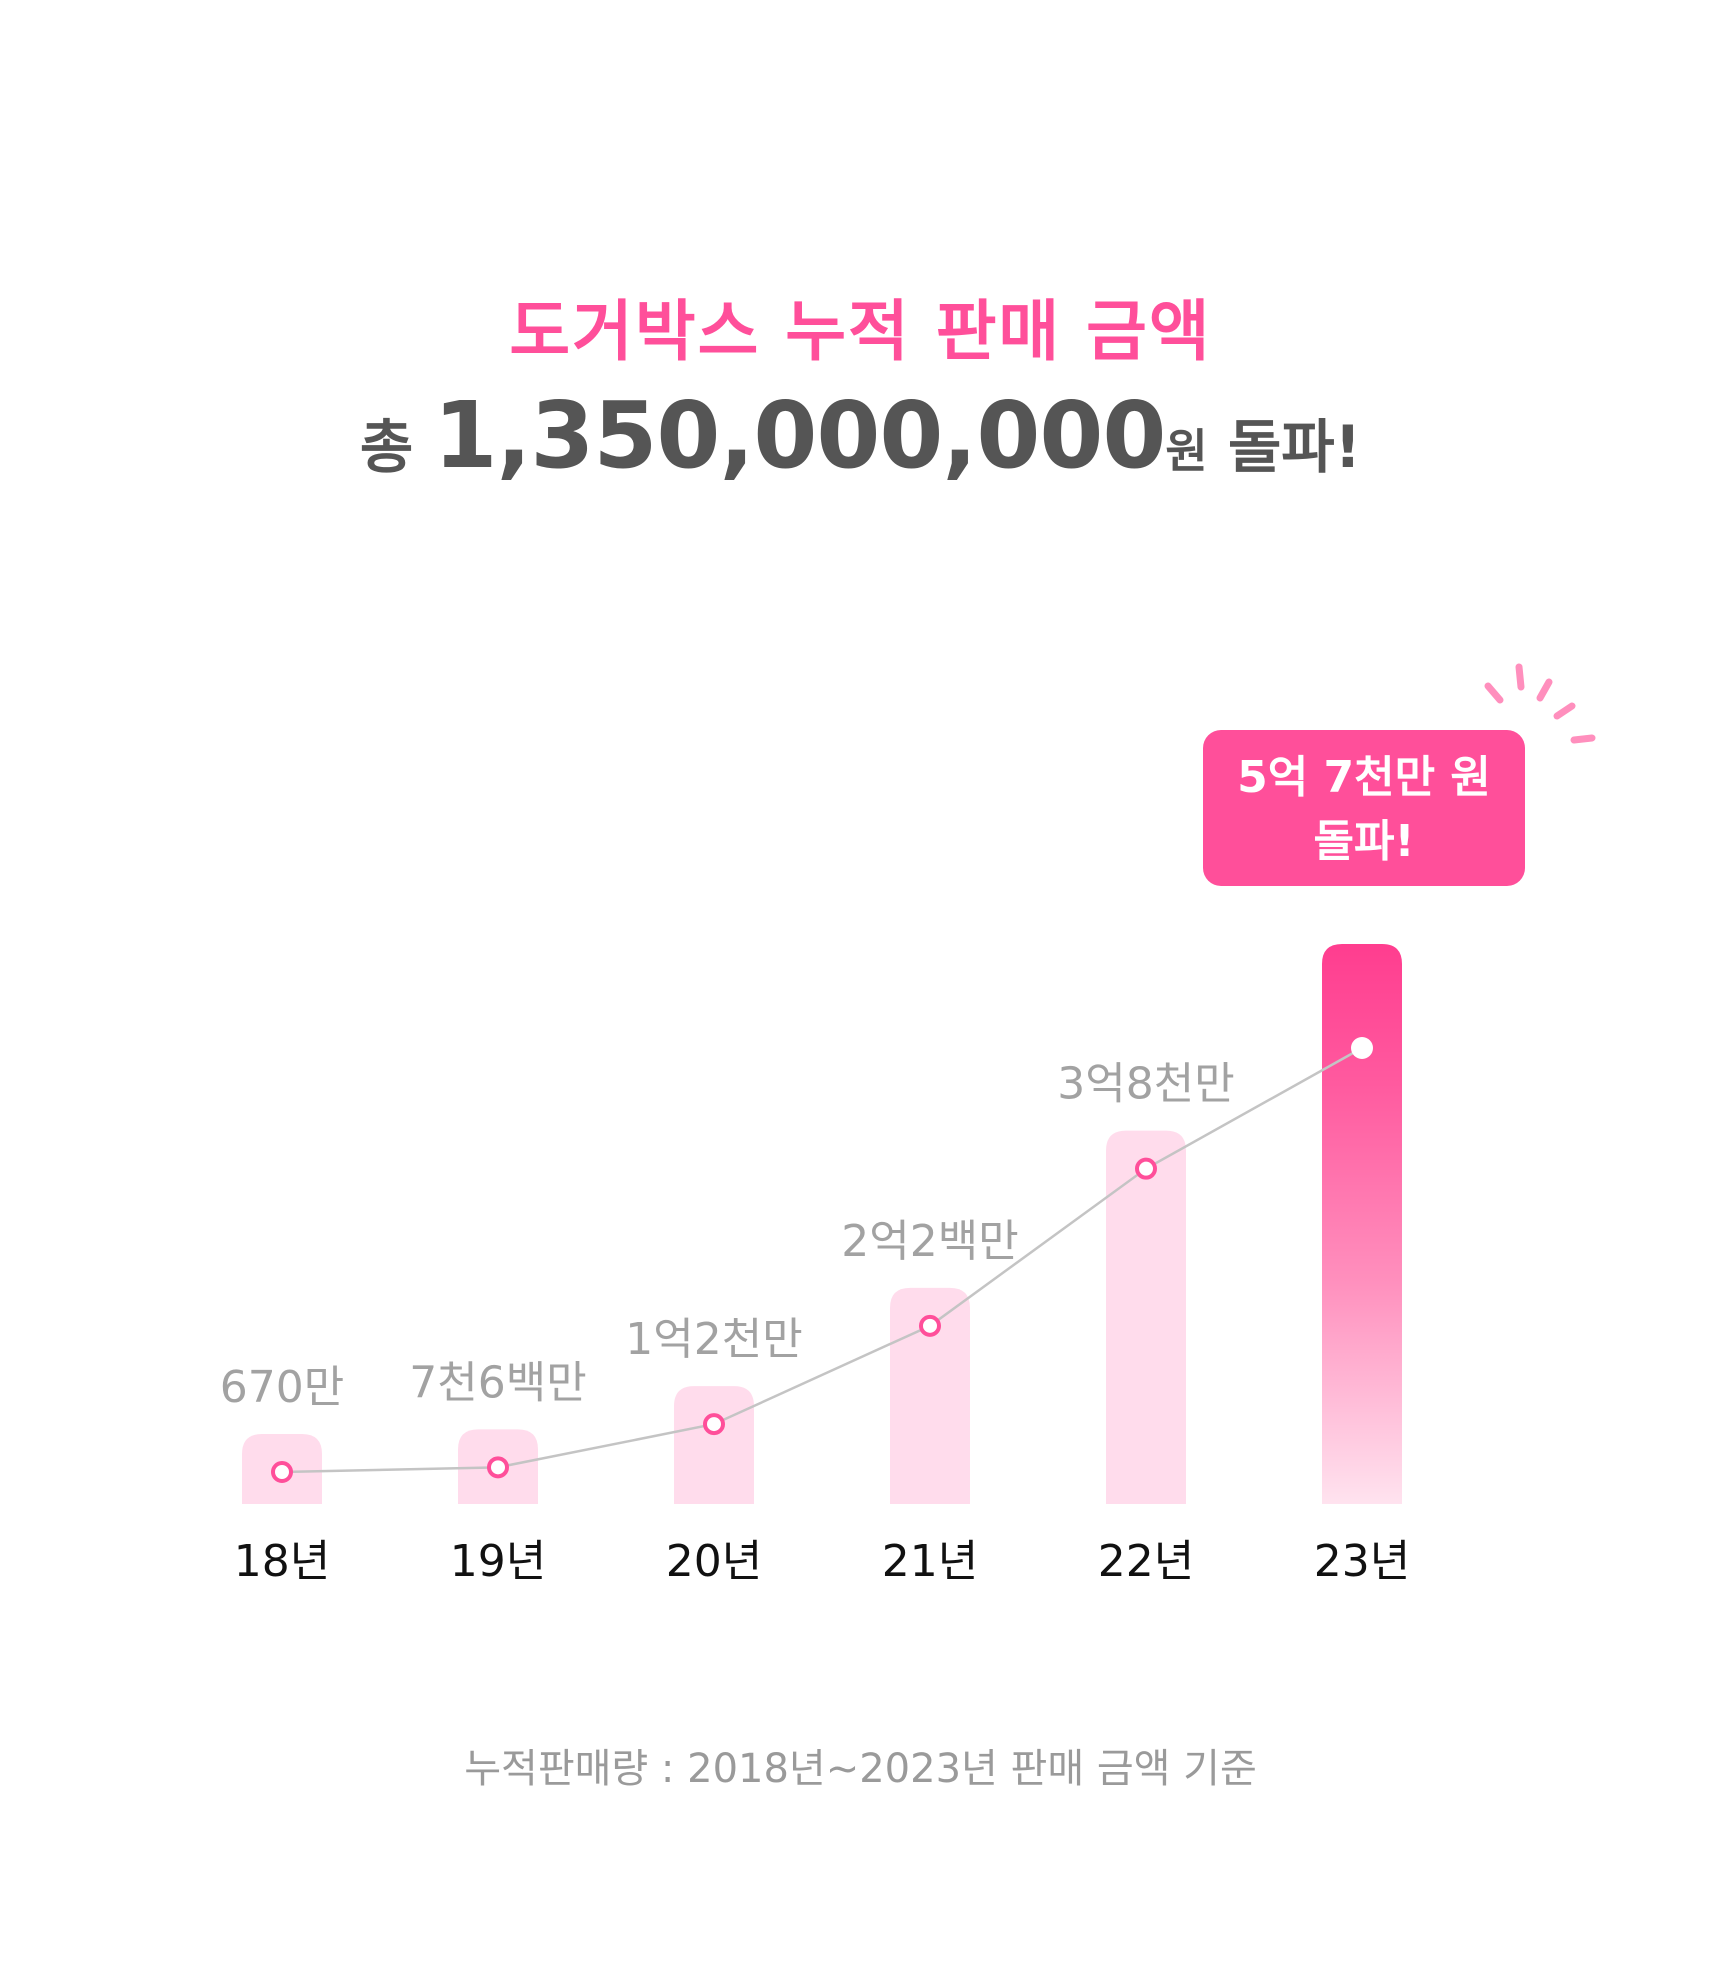 Image resolution: width=1721 pixels, height=1984 pixels. What do you see at coordinates (1146, 1317) in the screenshot?
I see `bar-22년` at bounding box center [1146, 1317].